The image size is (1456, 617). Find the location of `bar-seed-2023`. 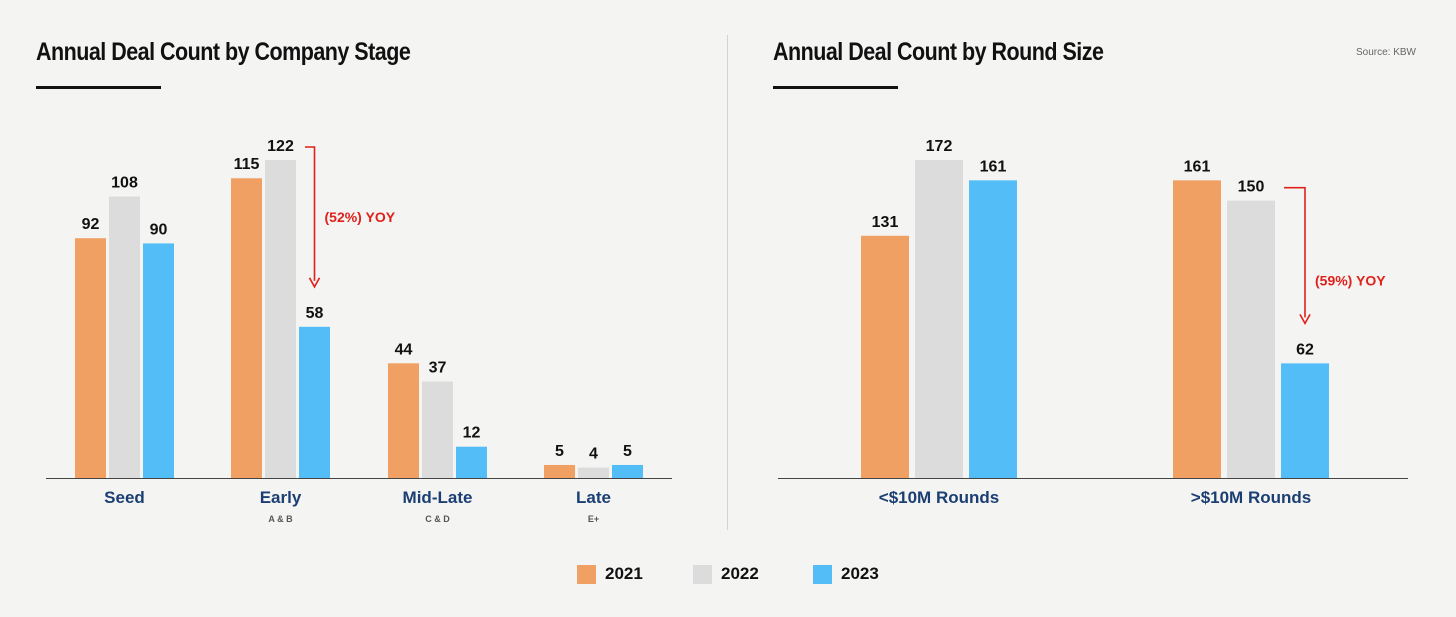

bar-seed-2023 is located at coordinates (158, 360).